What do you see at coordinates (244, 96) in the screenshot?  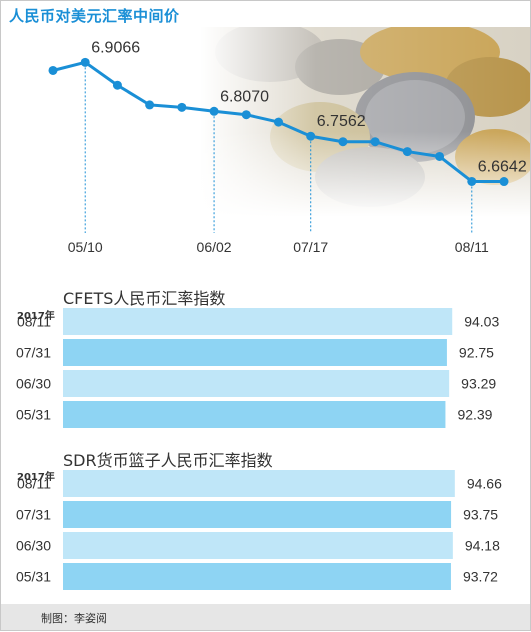 I see `data-label: 6.8070` at bounding box center [244, 96].